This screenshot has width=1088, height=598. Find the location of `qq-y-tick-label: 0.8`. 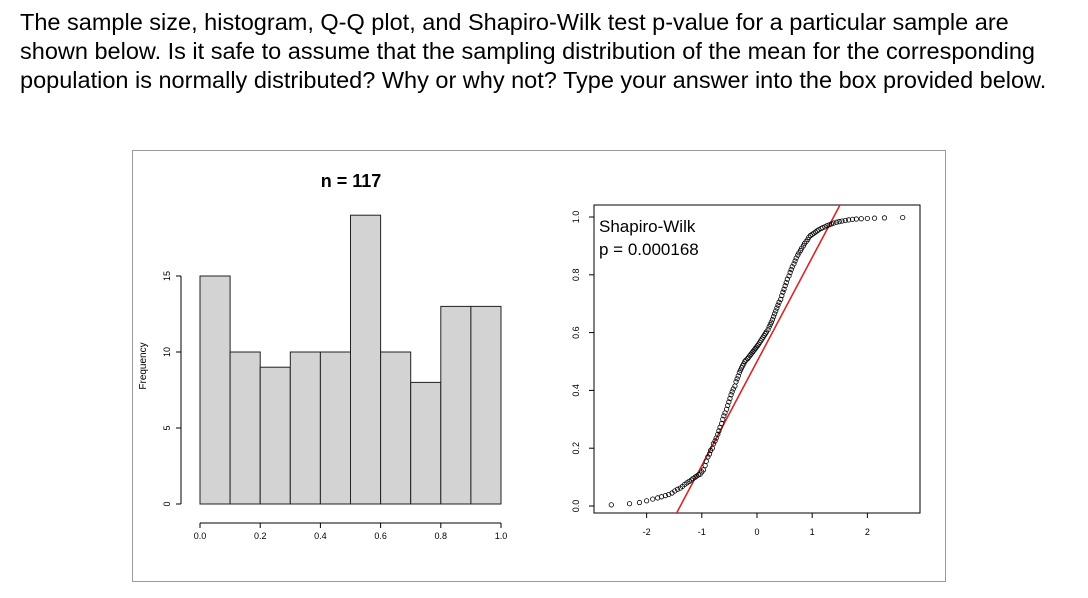

qq-y-tick-label: 0.8 is located at coordinates (576, 275).